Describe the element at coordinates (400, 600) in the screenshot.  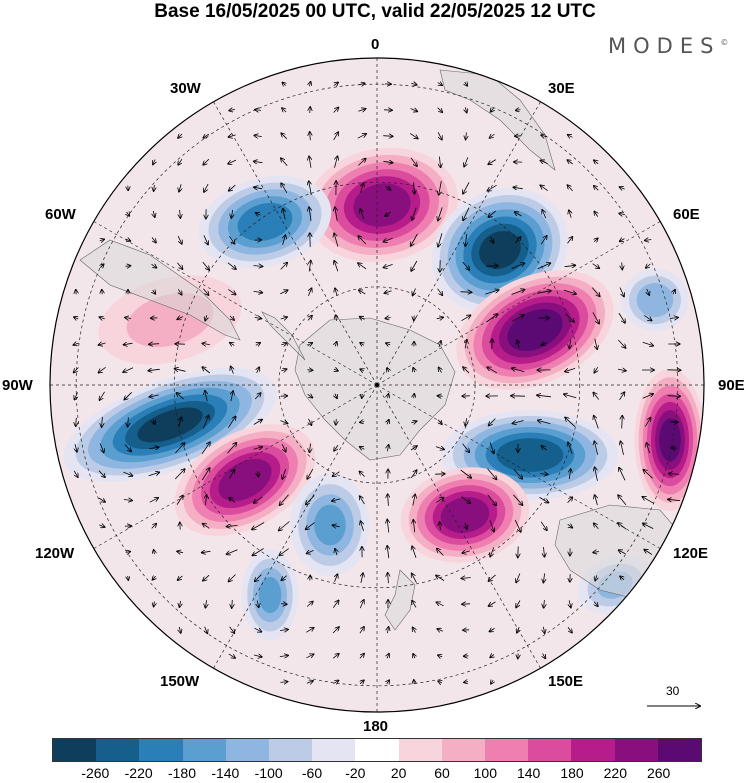
I see `new-zealand-land` at that location.